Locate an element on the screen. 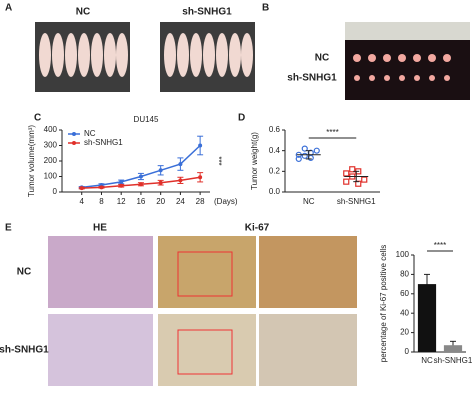  panel-letter: D is located at coordinates (241, 118).